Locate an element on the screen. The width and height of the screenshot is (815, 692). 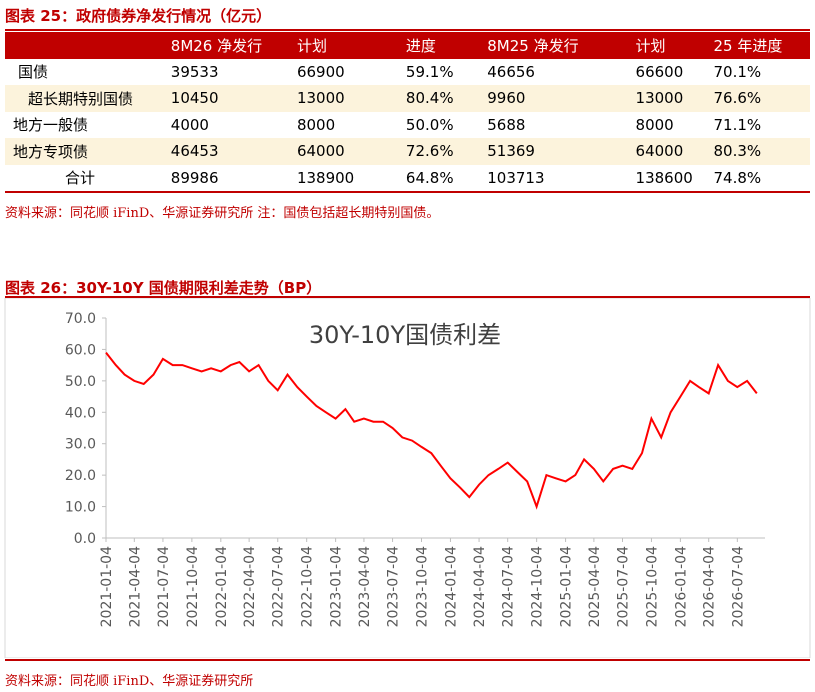
header-cell: 8M26 净发行 is located at coordinates (228, 45).